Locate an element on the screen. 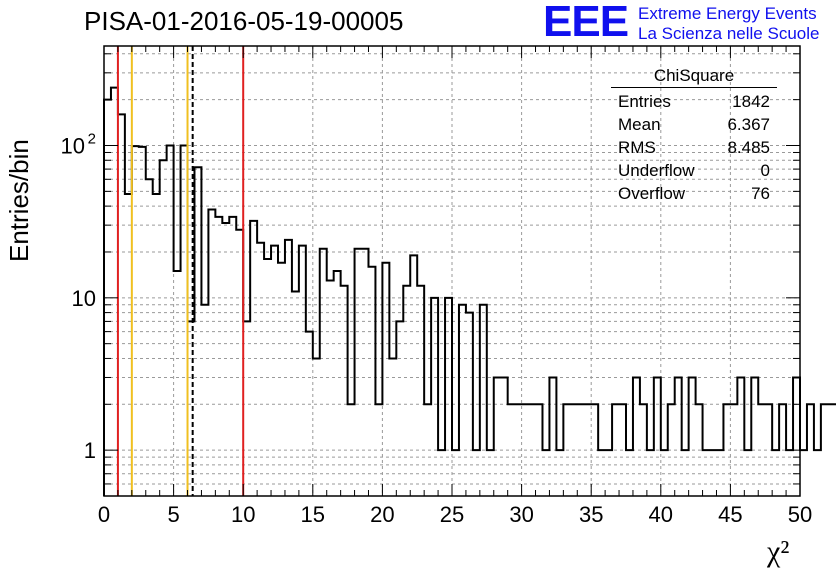 This screenshot has height=572, width=836. stats-row-underflow: Underflow 0 is located at coordinates (694, 170).